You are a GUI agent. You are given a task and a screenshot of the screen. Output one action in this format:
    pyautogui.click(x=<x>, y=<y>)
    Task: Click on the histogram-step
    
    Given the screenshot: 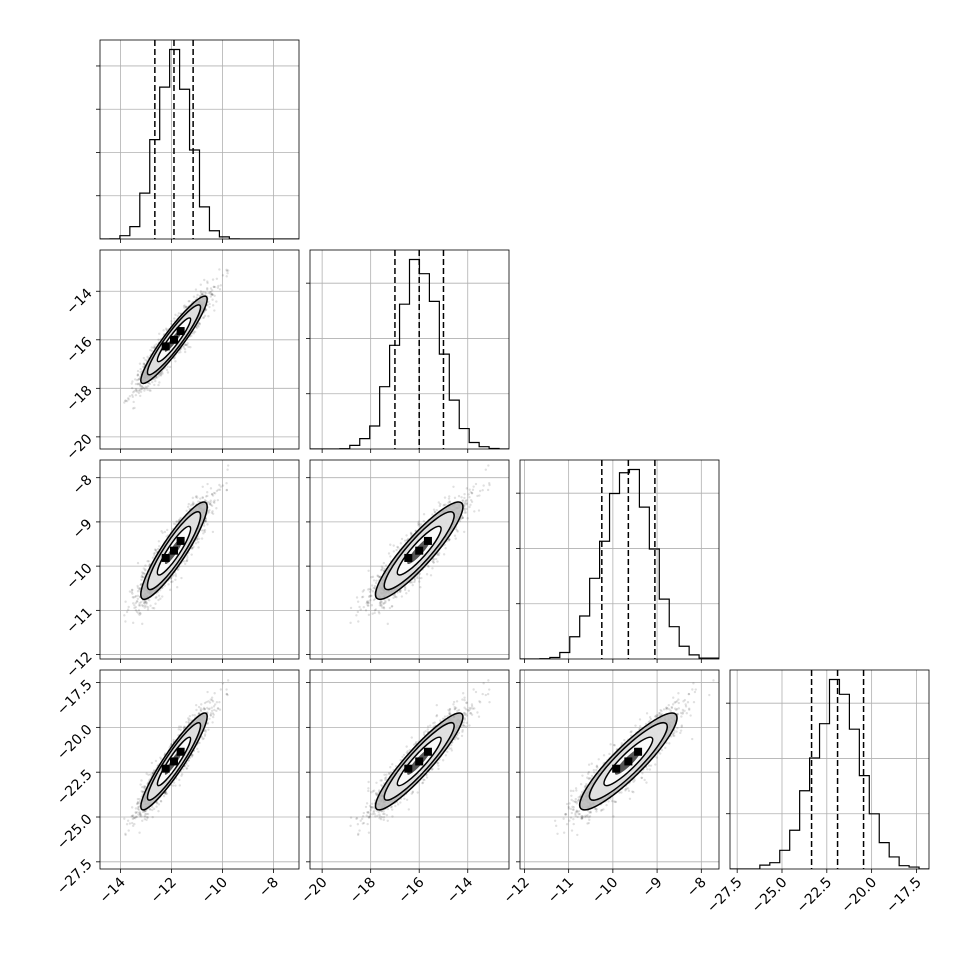 What is the action you would take?
    pyautogui.click(x=409, y=353)
    